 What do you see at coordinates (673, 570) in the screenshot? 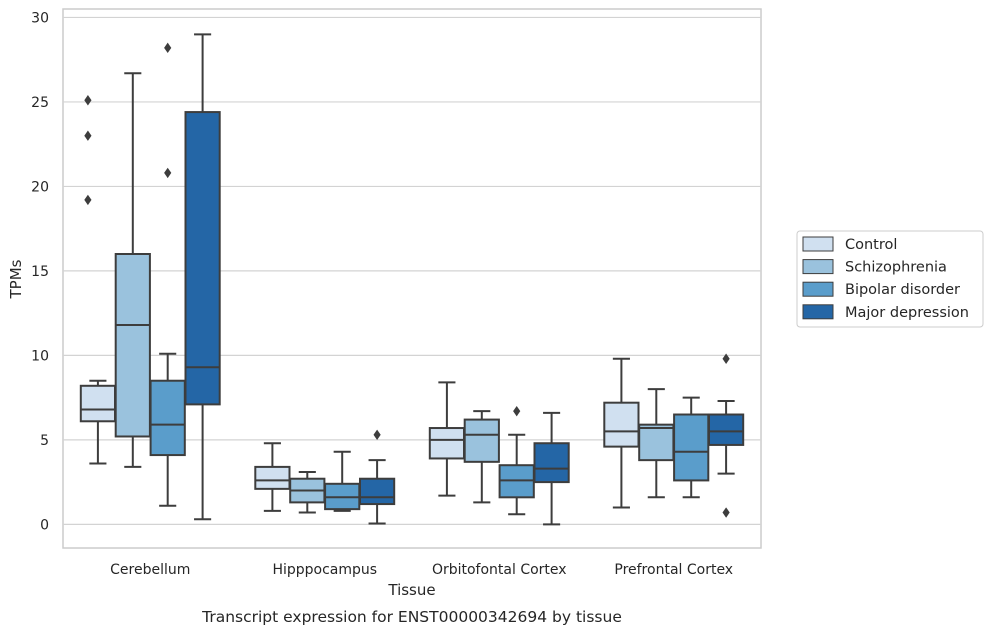
I see `x-tick-label: Prefrontal Cortex` at bounding box center [673, 570].